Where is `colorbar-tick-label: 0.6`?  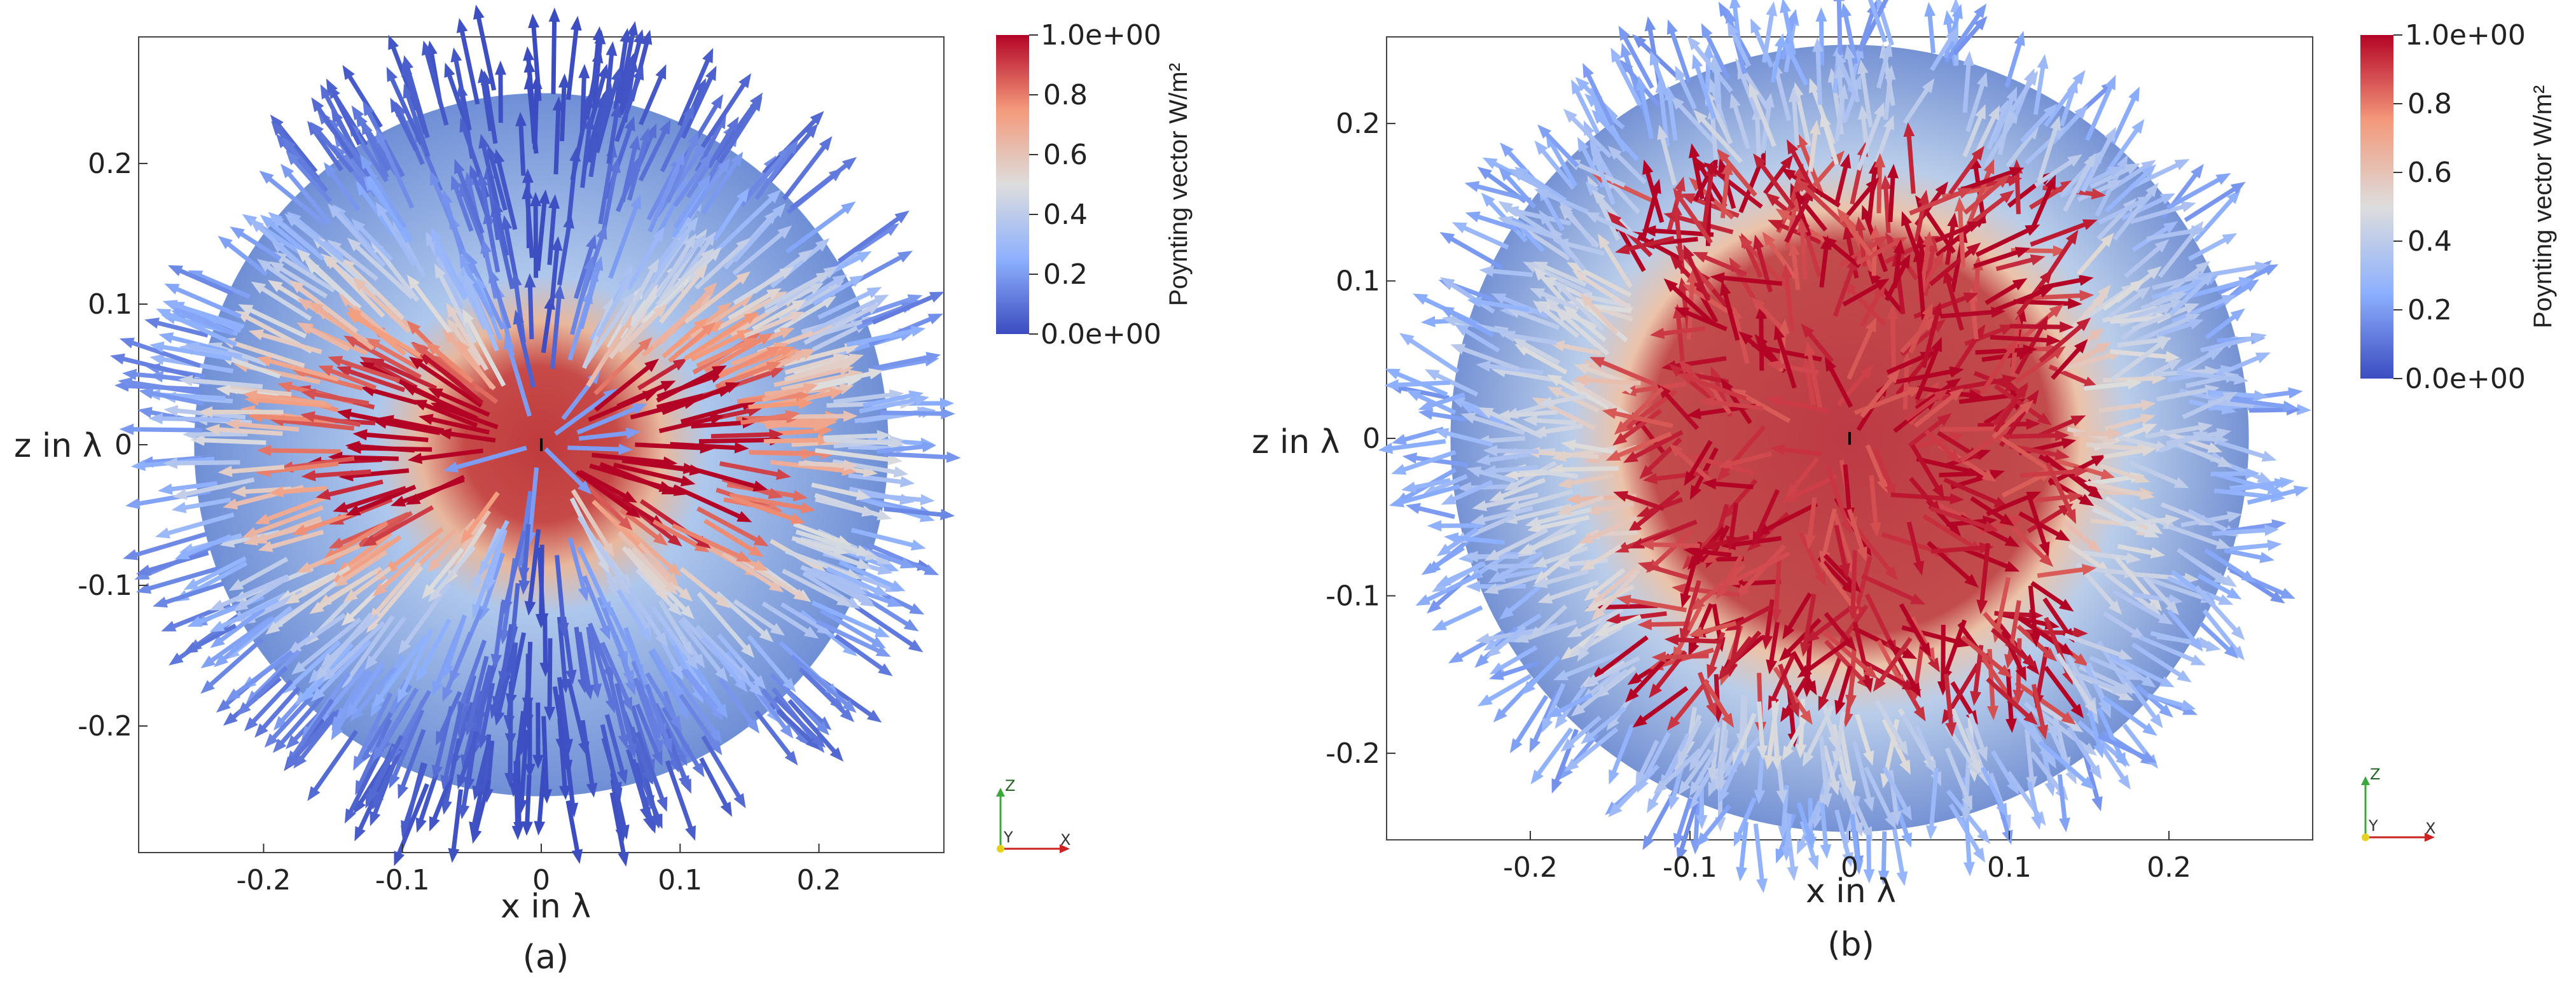
colorbar-tick-label: 0.6 is located at coordinates (1065, 155).